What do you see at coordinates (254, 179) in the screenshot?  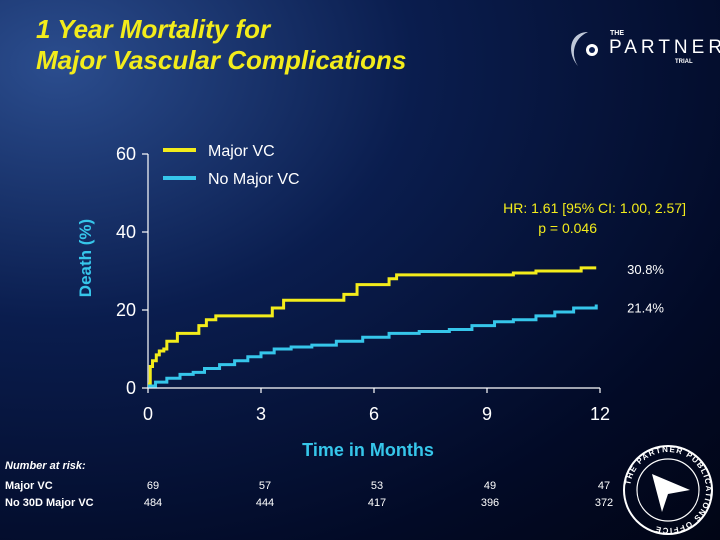 I see `legend-label-no-major-vc: No Major VC` at bounding box center [254, 179].